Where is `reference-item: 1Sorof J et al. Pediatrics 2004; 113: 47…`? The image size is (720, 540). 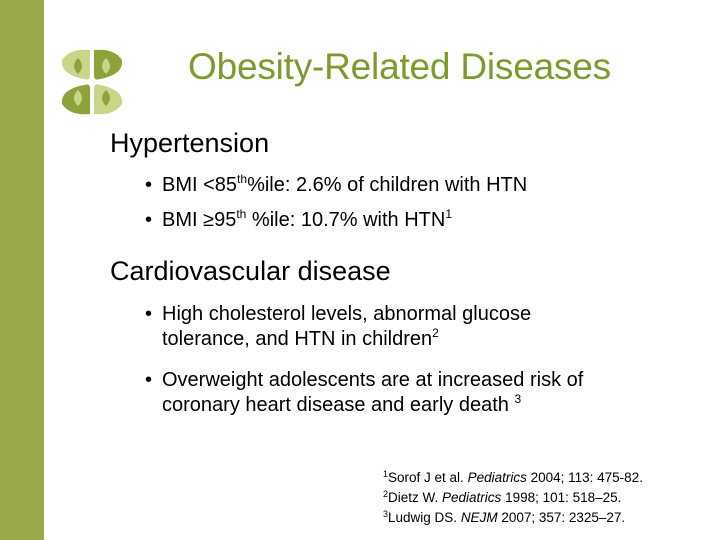 reference-item: 1Sorof J et al. Pediatrics 2004; 113: 47… is located at coordinates (513, 477).